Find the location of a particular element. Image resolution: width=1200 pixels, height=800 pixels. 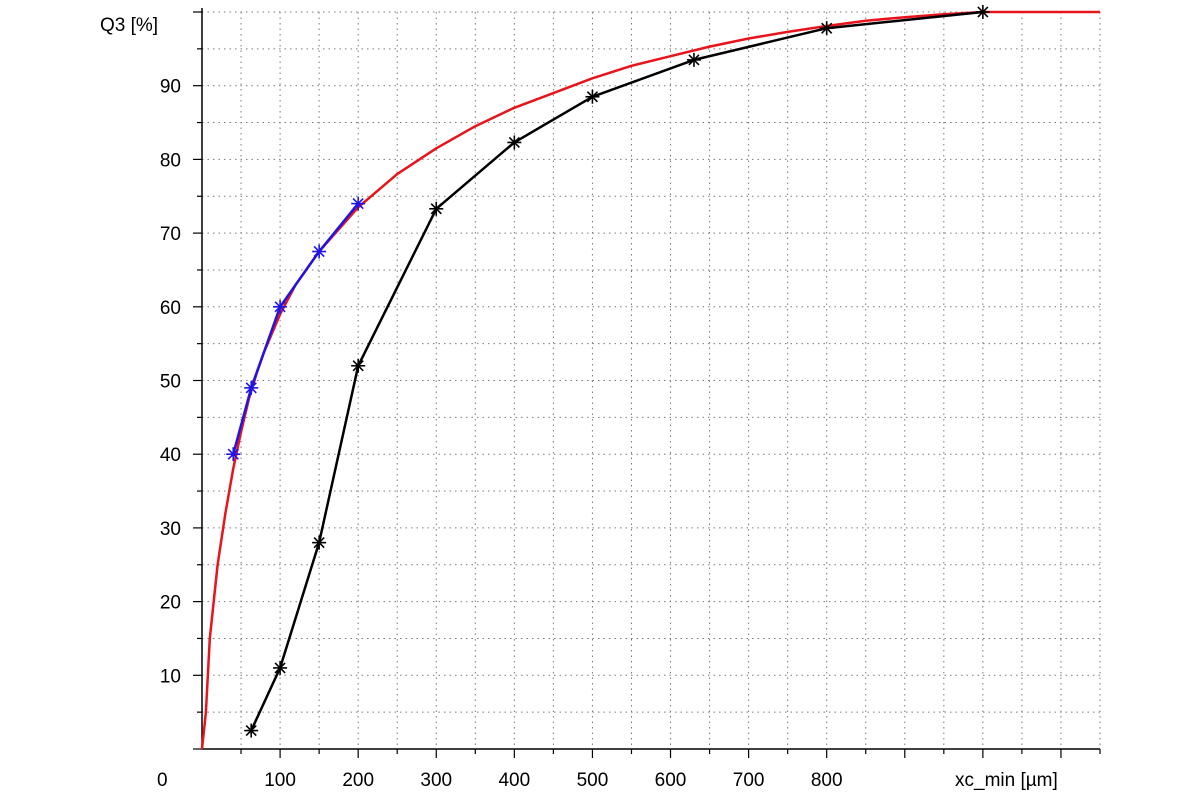

x-tick-label: 700 is located at coordinates (749, 780).